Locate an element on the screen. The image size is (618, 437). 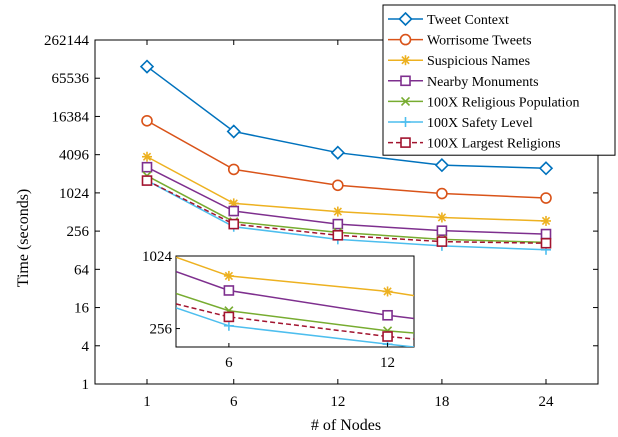
x-tick-label: 18 is located at coordinates (441, 402).